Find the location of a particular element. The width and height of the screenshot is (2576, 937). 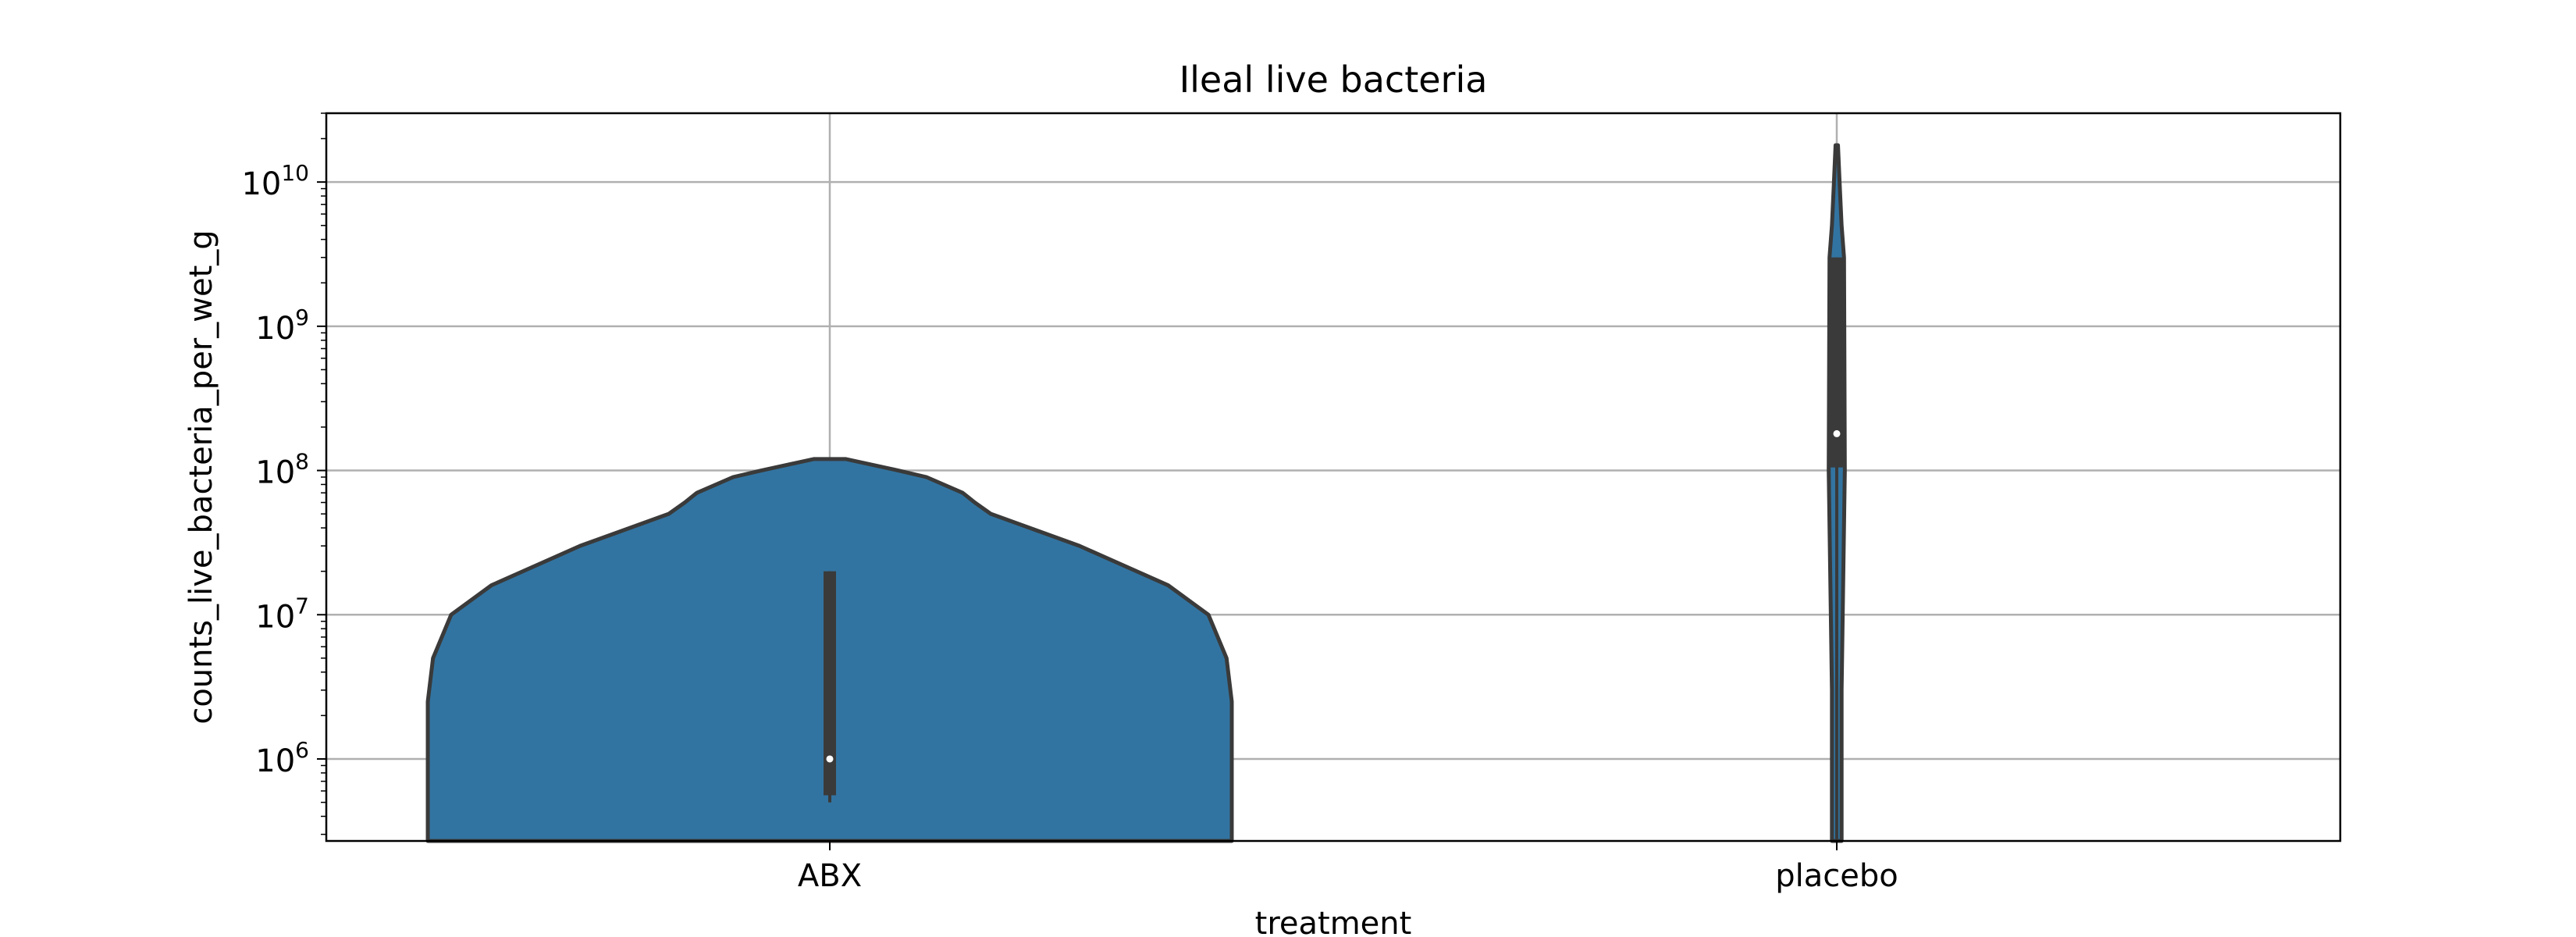

y-tick-label: 10¹⁰ is located at coordinates (275, 181).